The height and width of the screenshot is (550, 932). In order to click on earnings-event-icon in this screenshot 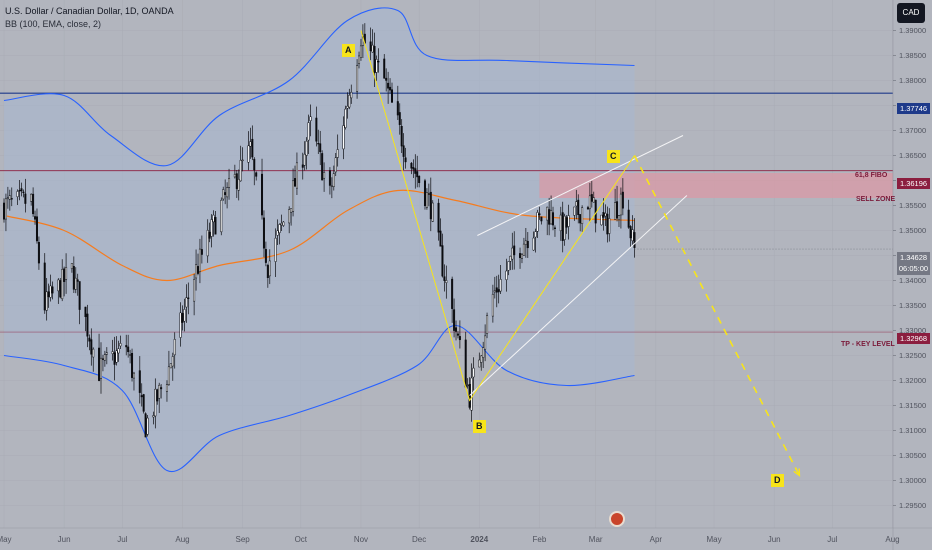, I will do `click(617, 519)`.